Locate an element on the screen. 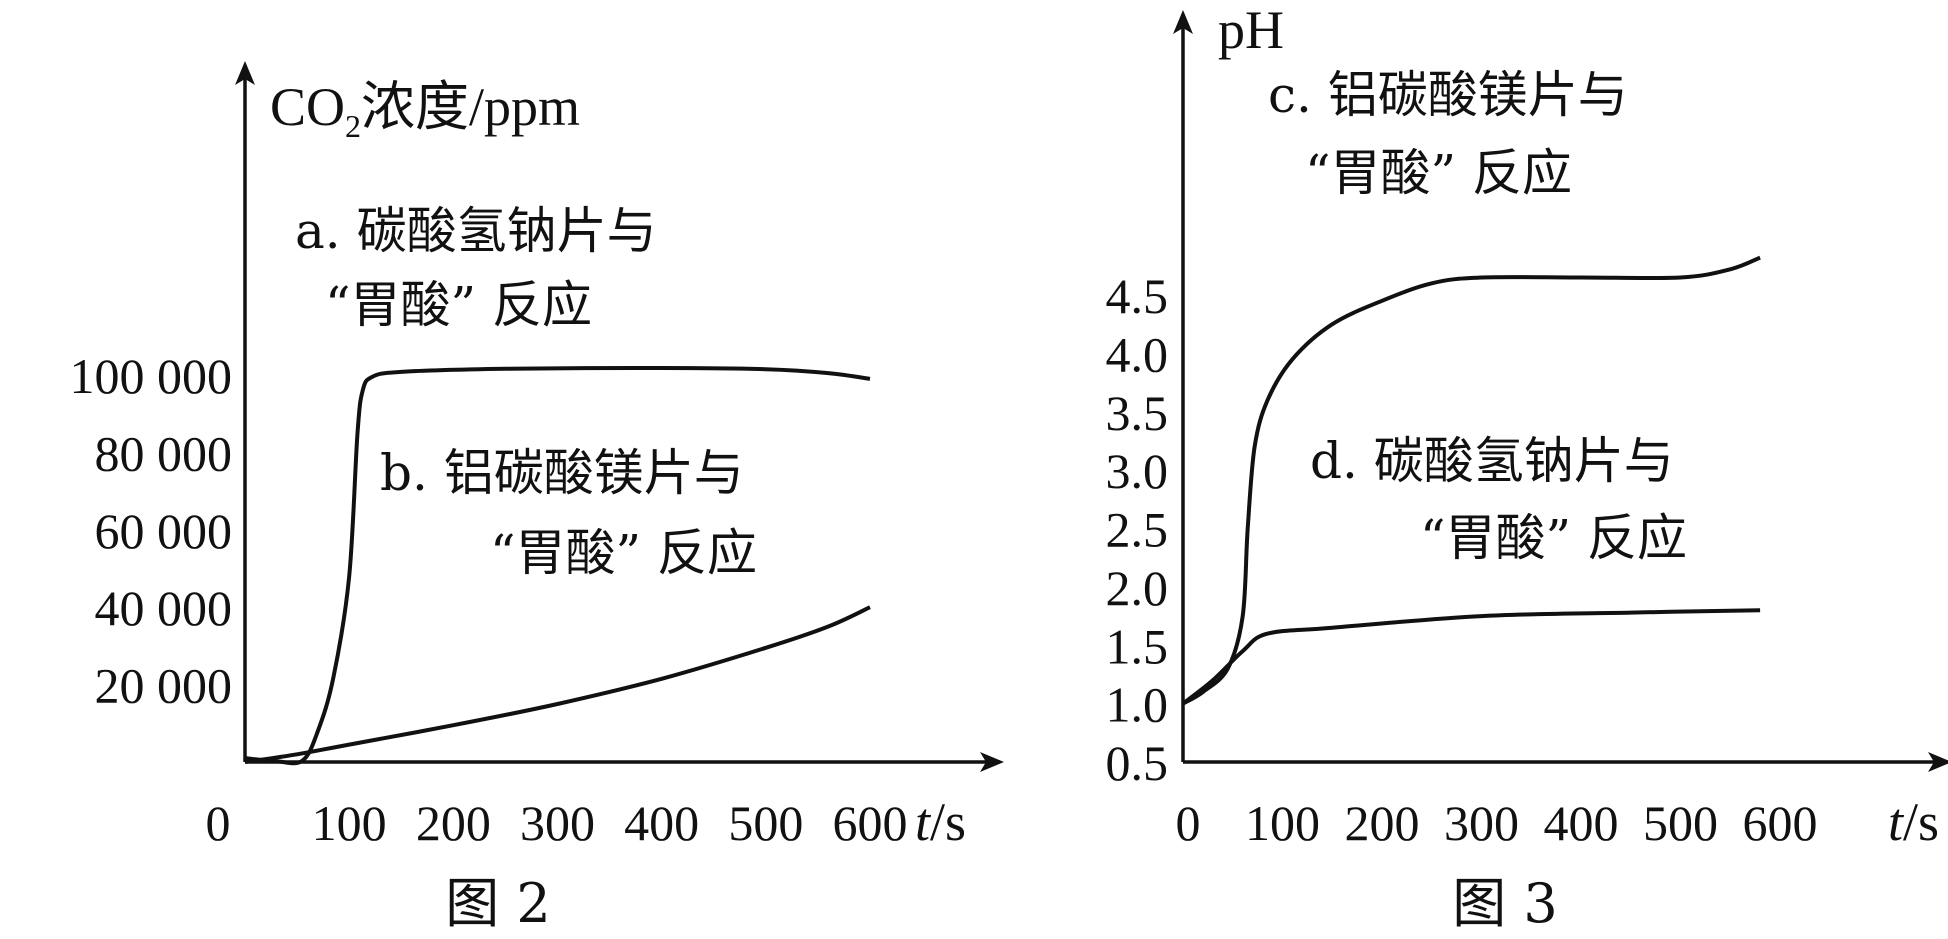  fig2-x-tick-label: 400 is located at coordinates (661, 823).